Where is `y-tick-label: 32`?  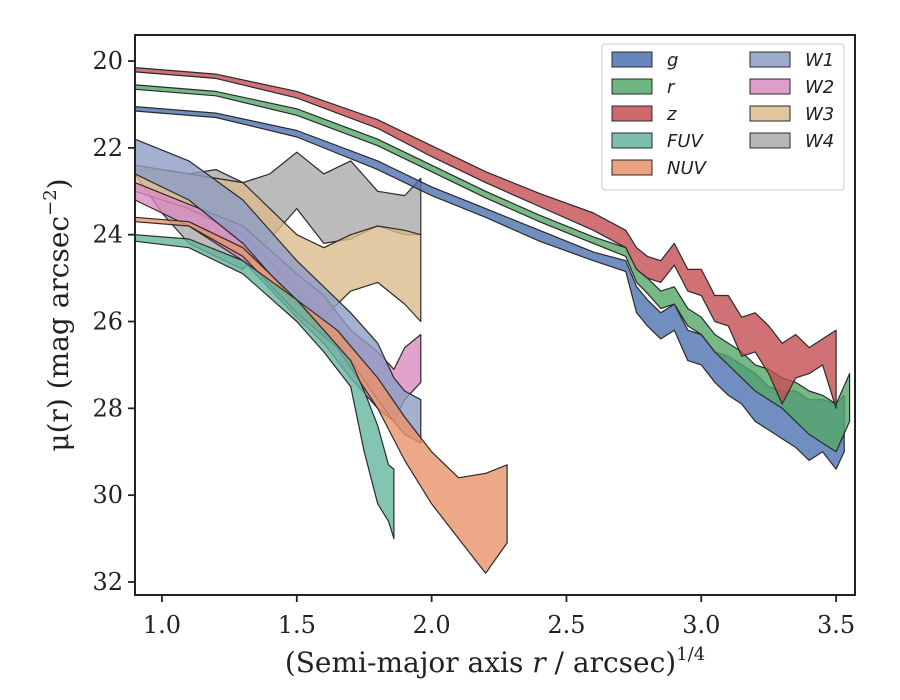 y-tick-label: 32 is located at coordinates (107, 582).